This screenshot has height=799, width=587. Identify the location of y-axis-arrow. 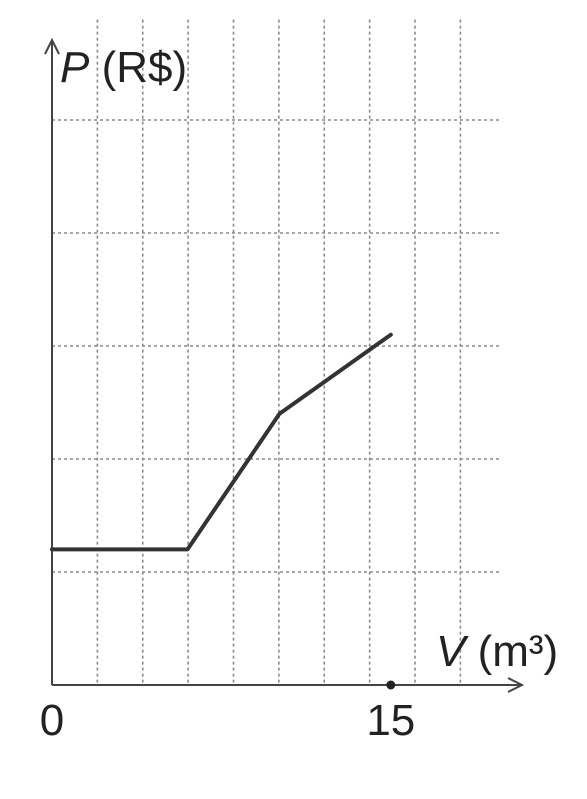
(52, 46).